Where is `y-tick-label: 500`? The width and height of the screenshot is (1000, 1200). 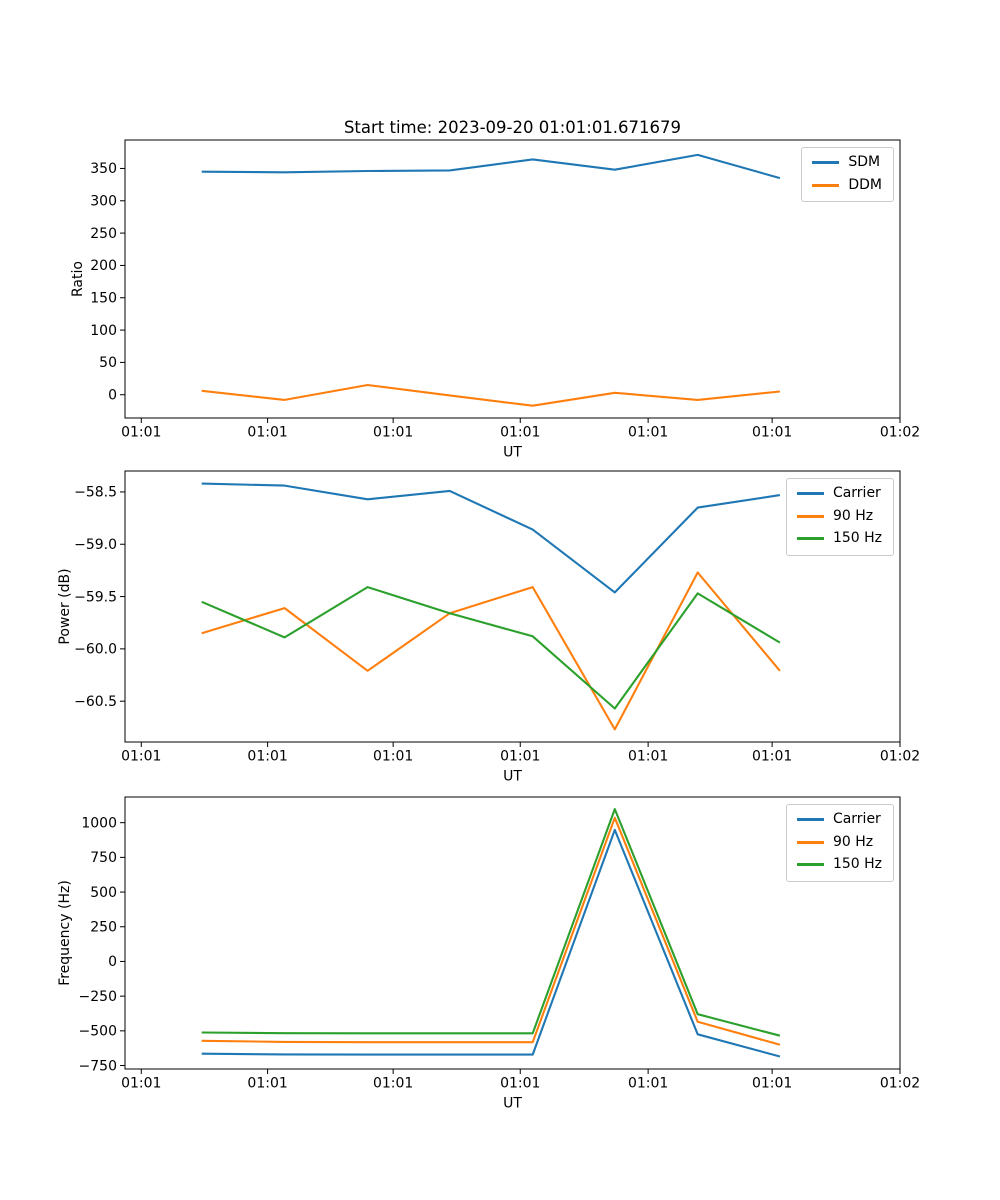
y-tick-label: 500 is located at coordinates (103, 893).